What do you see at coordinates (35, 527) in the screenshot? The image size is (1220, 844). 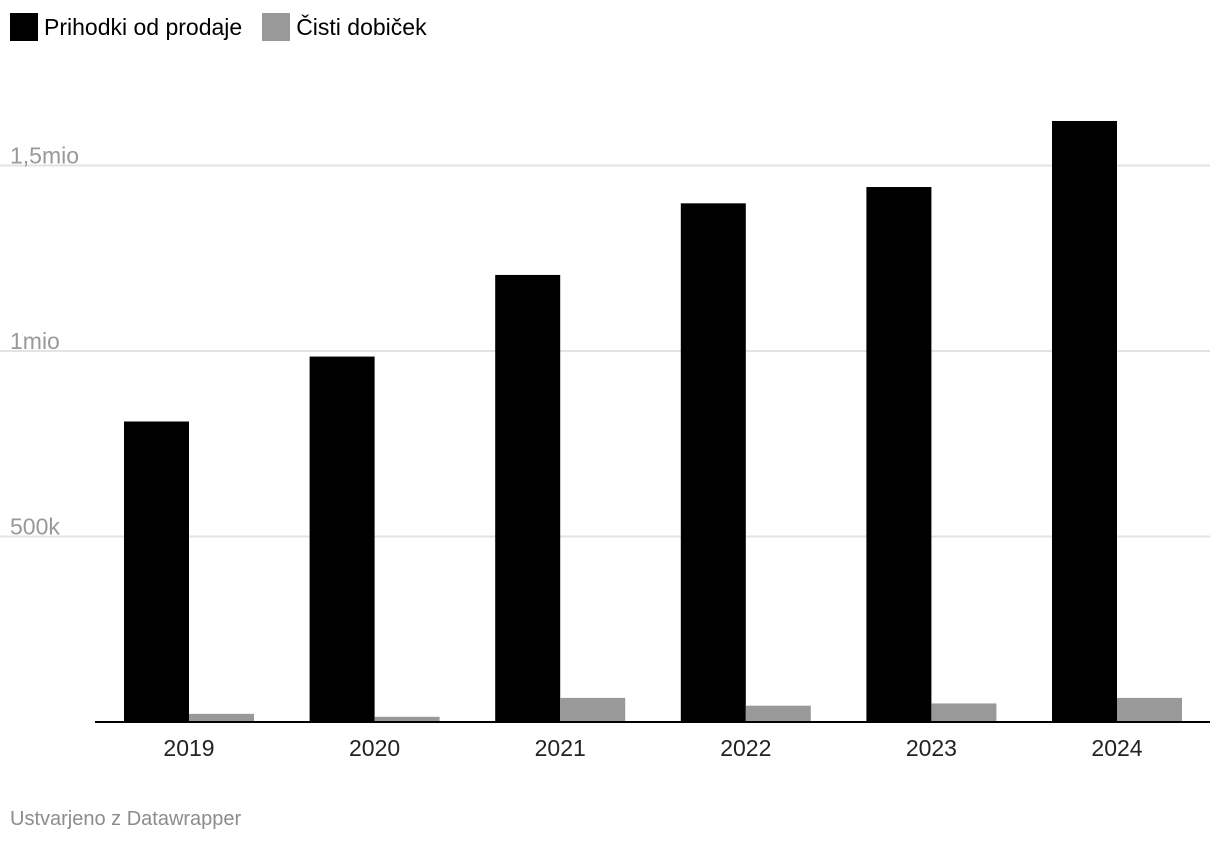 I see `y-tick-label: 500k` at bounding box center [35, 527].